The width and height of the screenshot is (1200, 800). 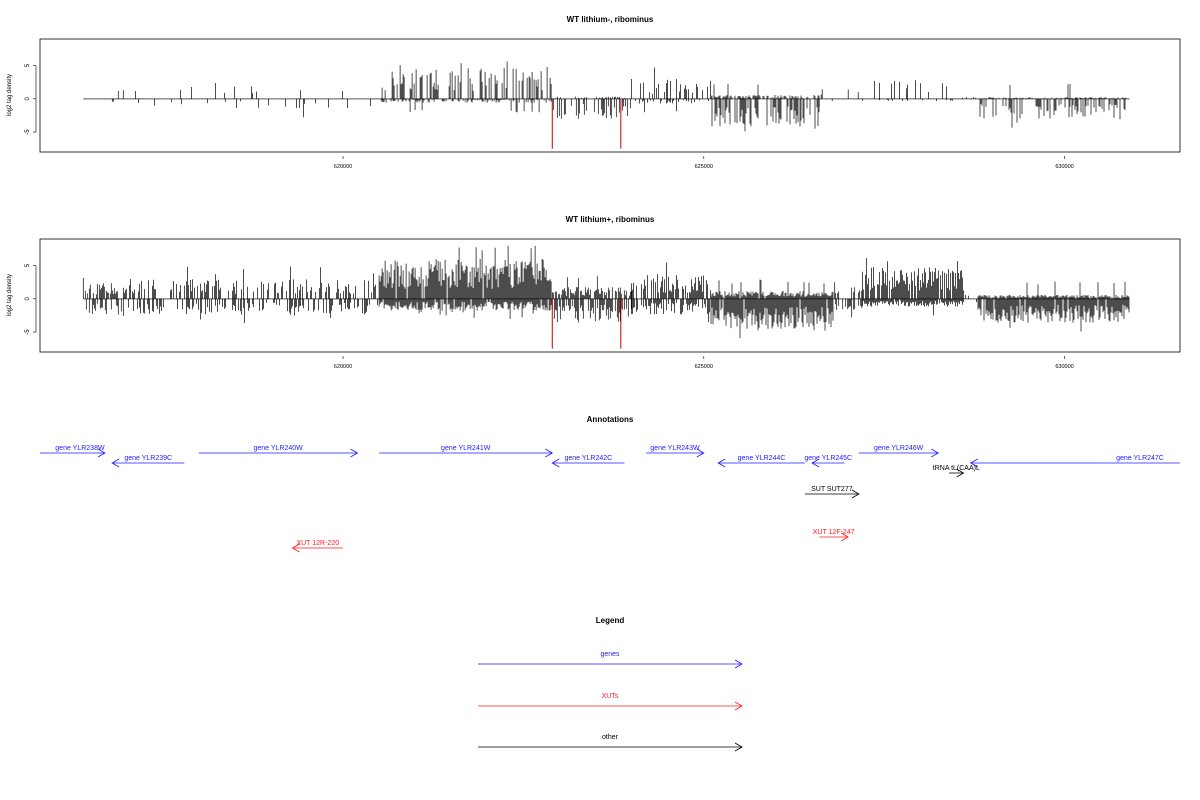 I want to click on feature-gene: gene YLR244C, so click(x=761, y=461).